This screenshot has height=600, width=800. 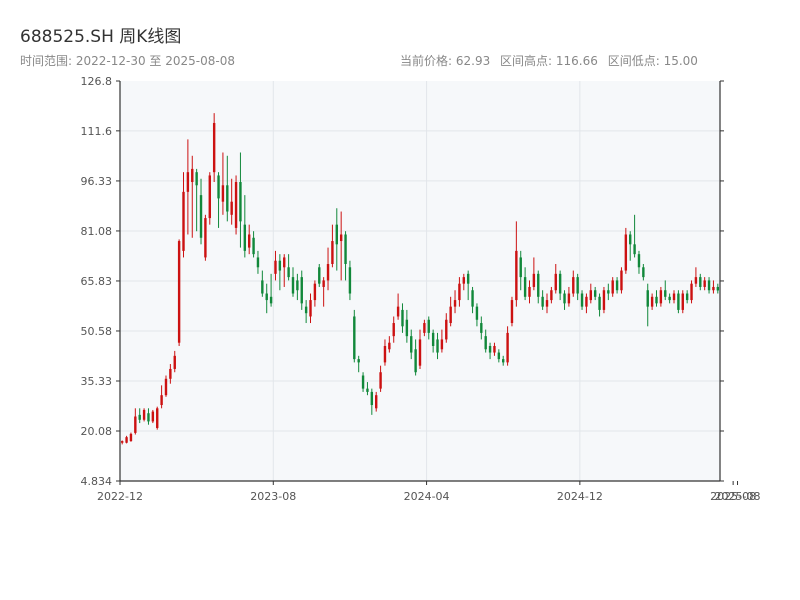 I want to click on range-low: 区间低点: 15.00, so click(x=652, y=61).